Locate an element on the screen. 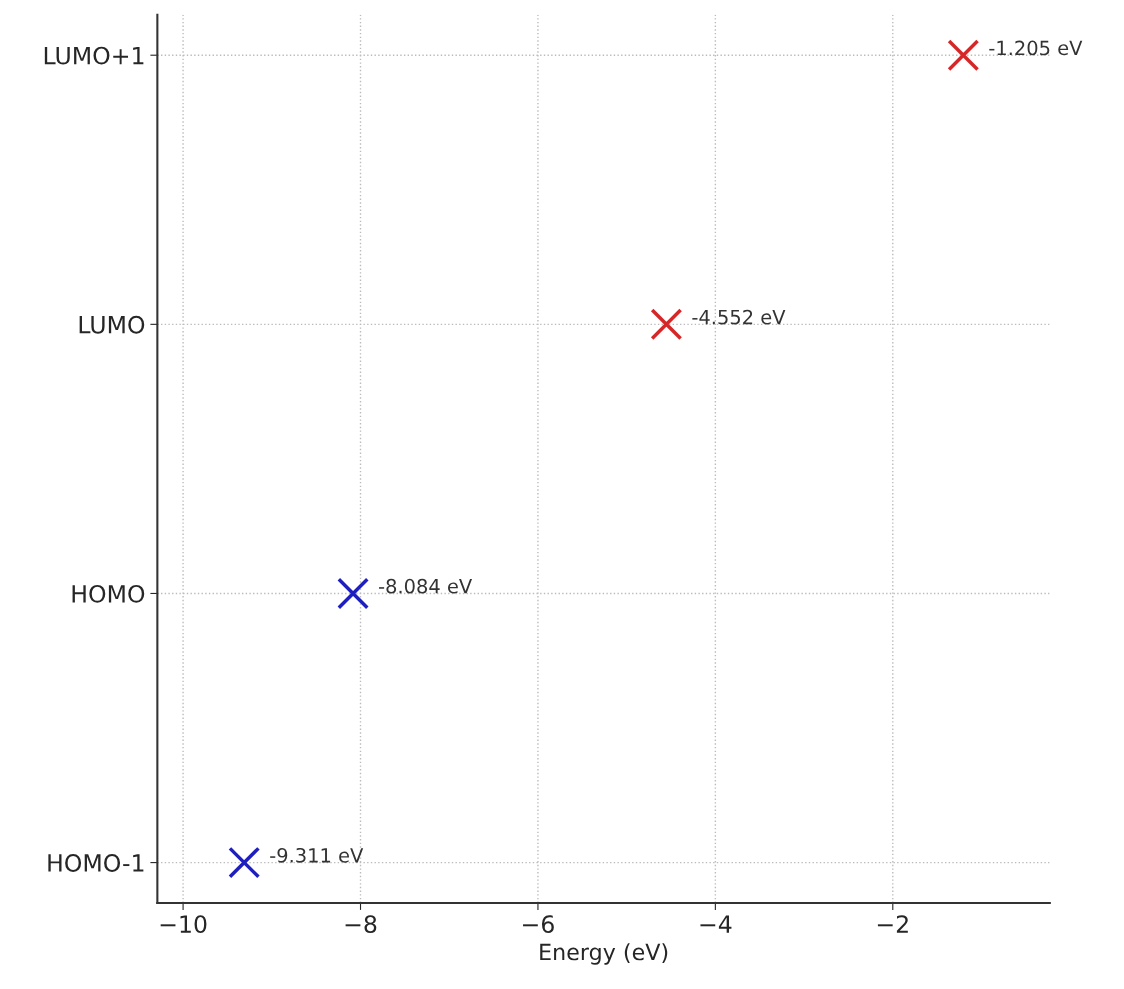 The width and height of the screenshot is (1124, 989). x-tick-label: −6 is located at coordinates (538, 924).